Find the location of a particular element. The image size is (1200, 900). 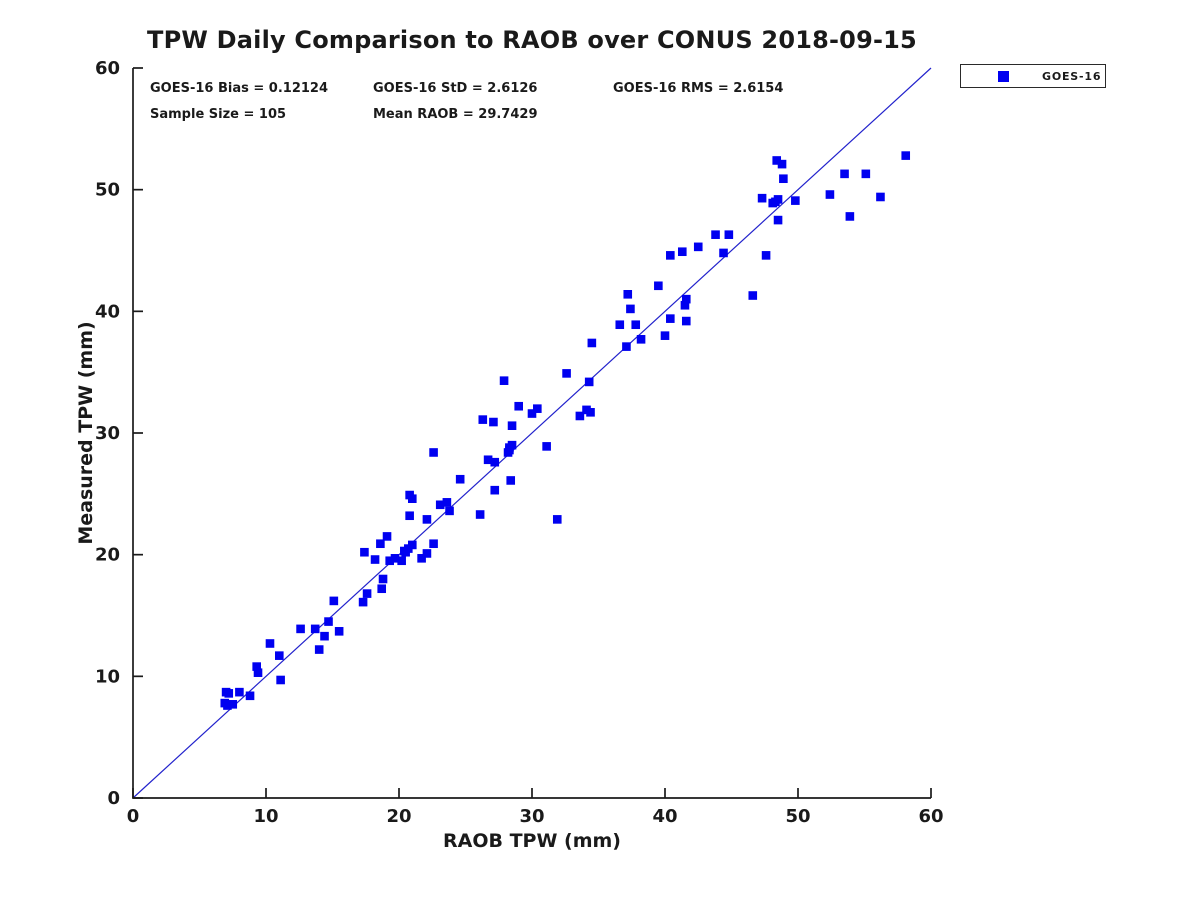

y-tick-label: 40 is located at coordinates (107, 311).